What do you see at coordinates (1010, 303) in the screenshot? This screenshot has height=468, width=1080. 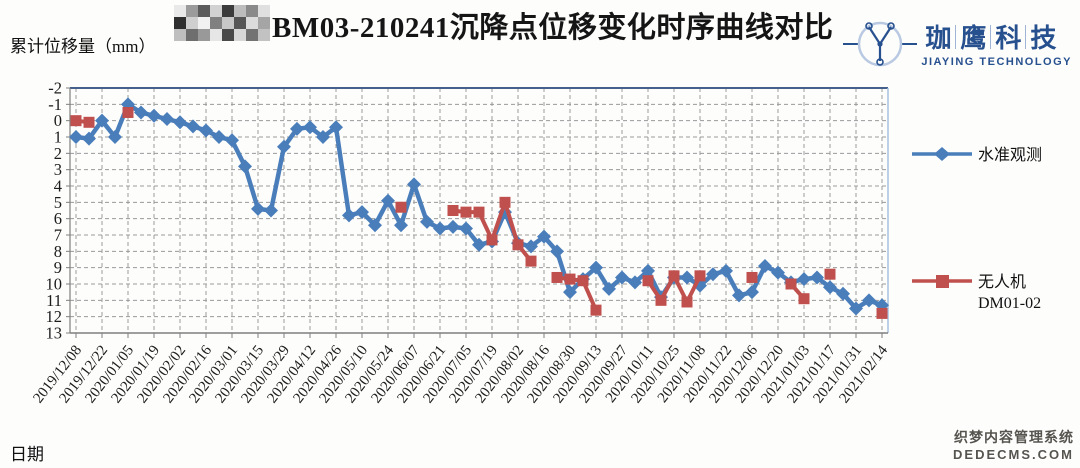 I see `legend-label-drone-line2: DM01-02` at bounding box center [1010, 303].